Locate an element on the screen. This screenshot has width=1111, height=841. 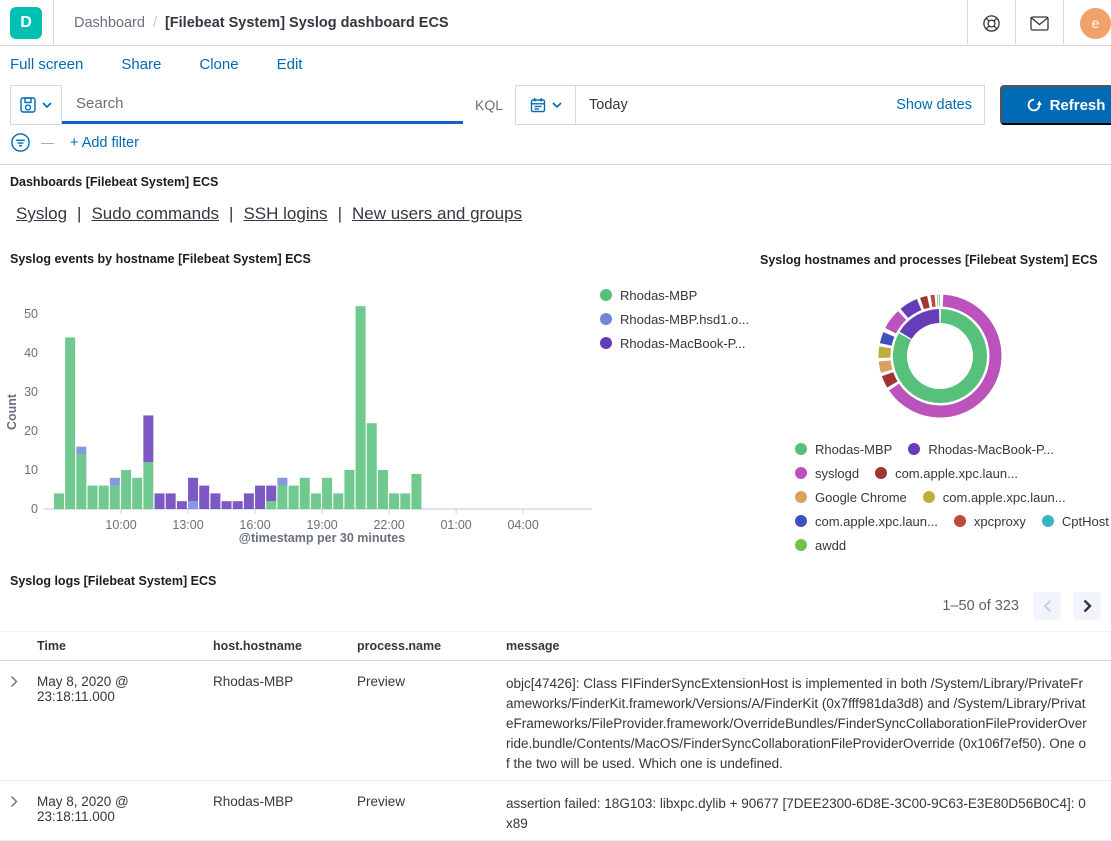
dashboard-link-ssh-logins: SSH logins is located at coordinates (285, 213).